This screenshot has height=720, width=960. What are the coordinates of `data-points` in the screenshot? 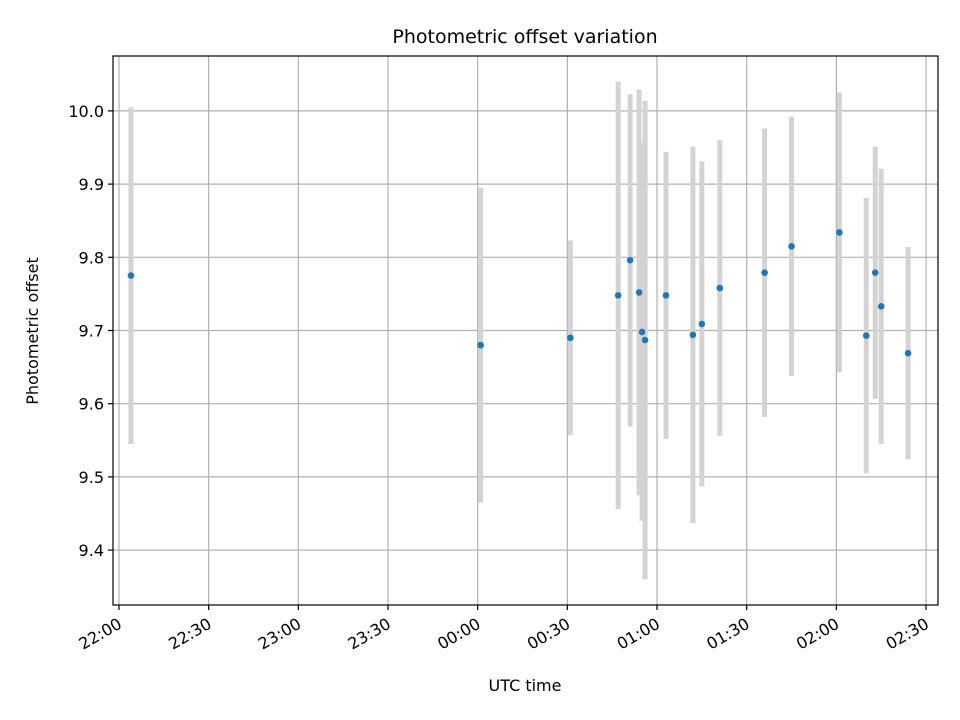 It's located at (519, 293).